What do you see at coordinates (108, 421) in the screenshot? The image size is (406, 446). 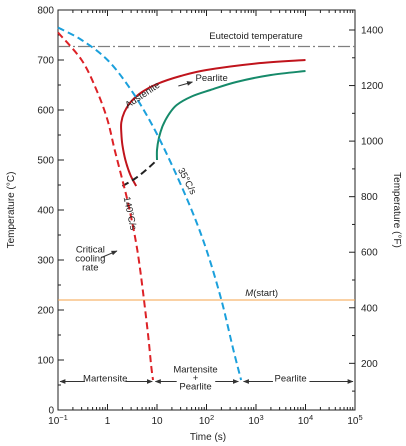 I see `x-tick-label: 1` at bounding box center [108, 421].